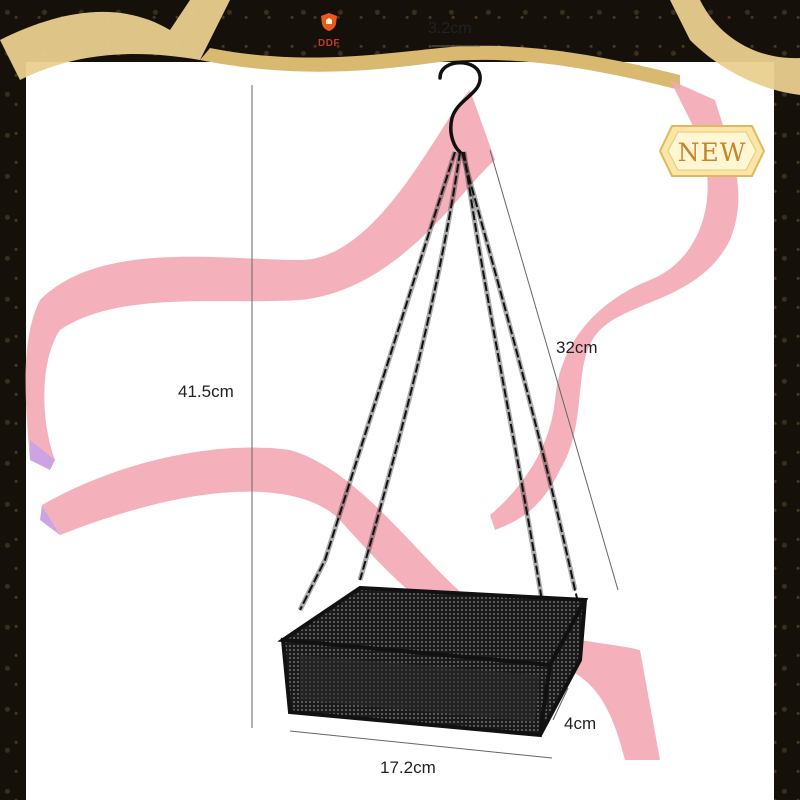 Image resolution: width=800 pixels, height=800 pixels. Describe the element at coordinates (580, 723) in the screenshot. I see `depth-dimension: 4cm` at that location.